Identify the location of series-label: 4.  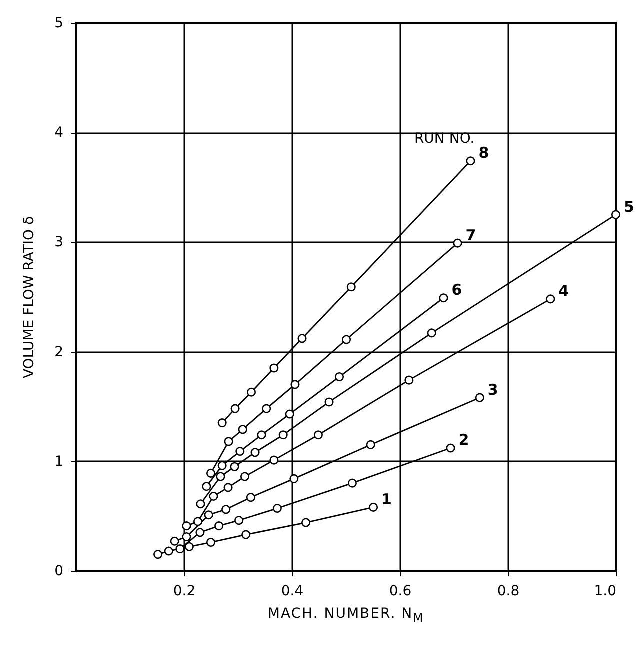
(564, 291).